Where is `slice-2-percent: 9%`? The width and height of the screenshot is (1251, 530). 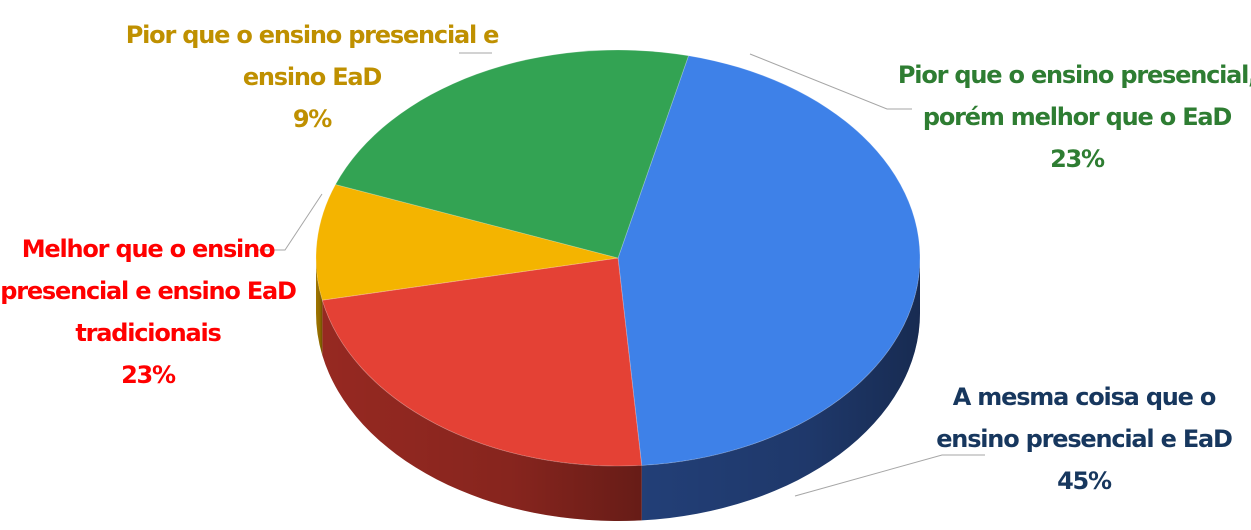 slice-2-percent: 9% is located at coordinates (312, 119).